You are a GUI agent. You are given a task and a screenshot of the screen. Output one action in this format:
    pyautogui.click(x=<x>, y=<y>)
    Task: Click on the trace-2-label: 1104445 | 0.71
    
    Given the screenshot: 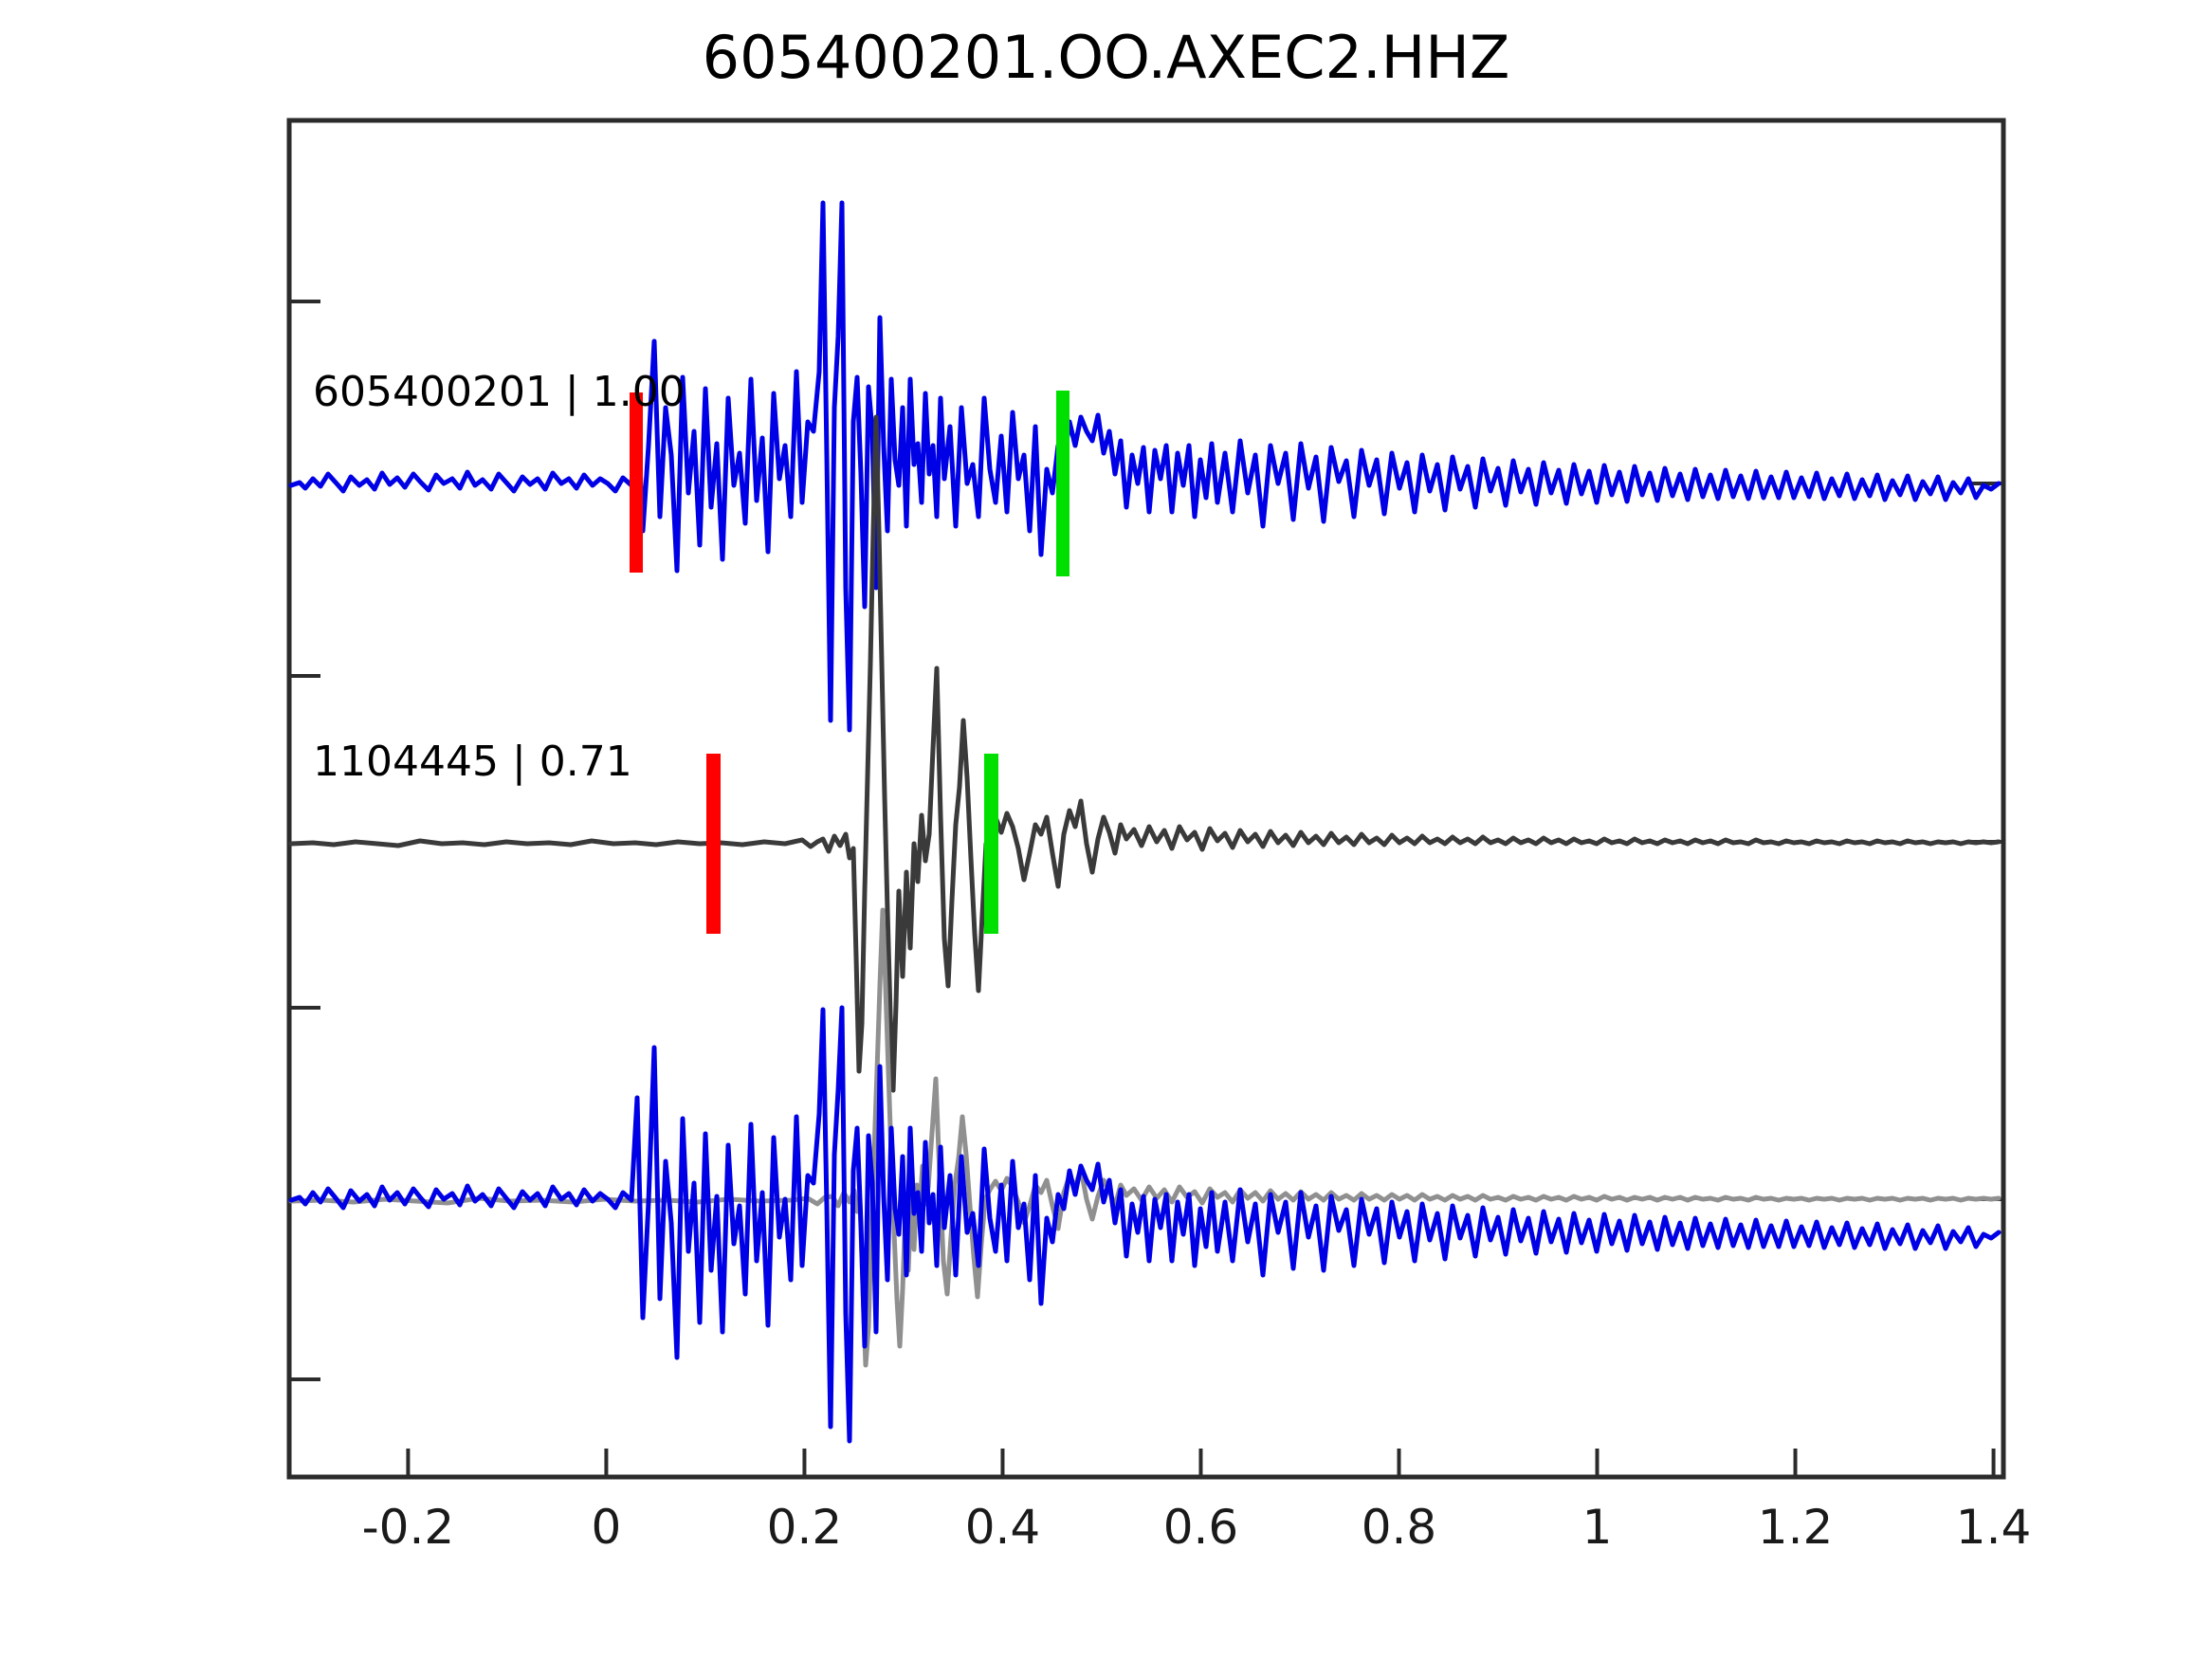 What is the action you would take?
    pyautogui.click(x=472, y=762)
    